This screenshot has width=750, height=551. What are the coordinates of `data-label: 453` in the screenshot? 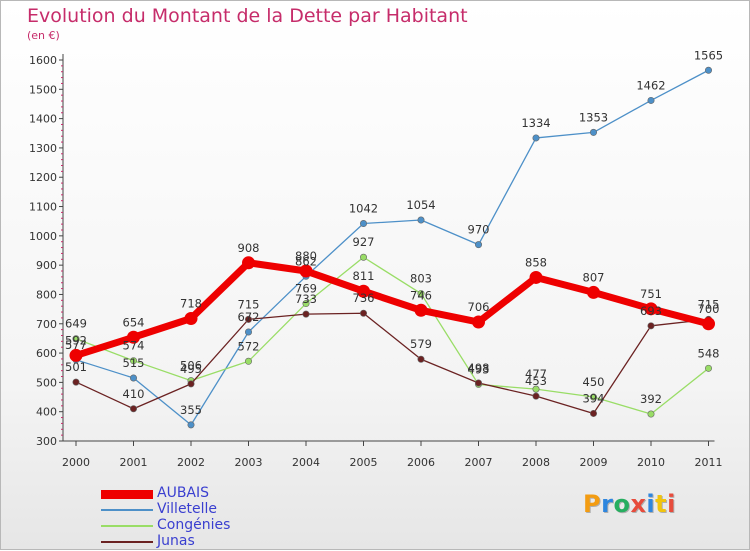 It's located at (536, 381).